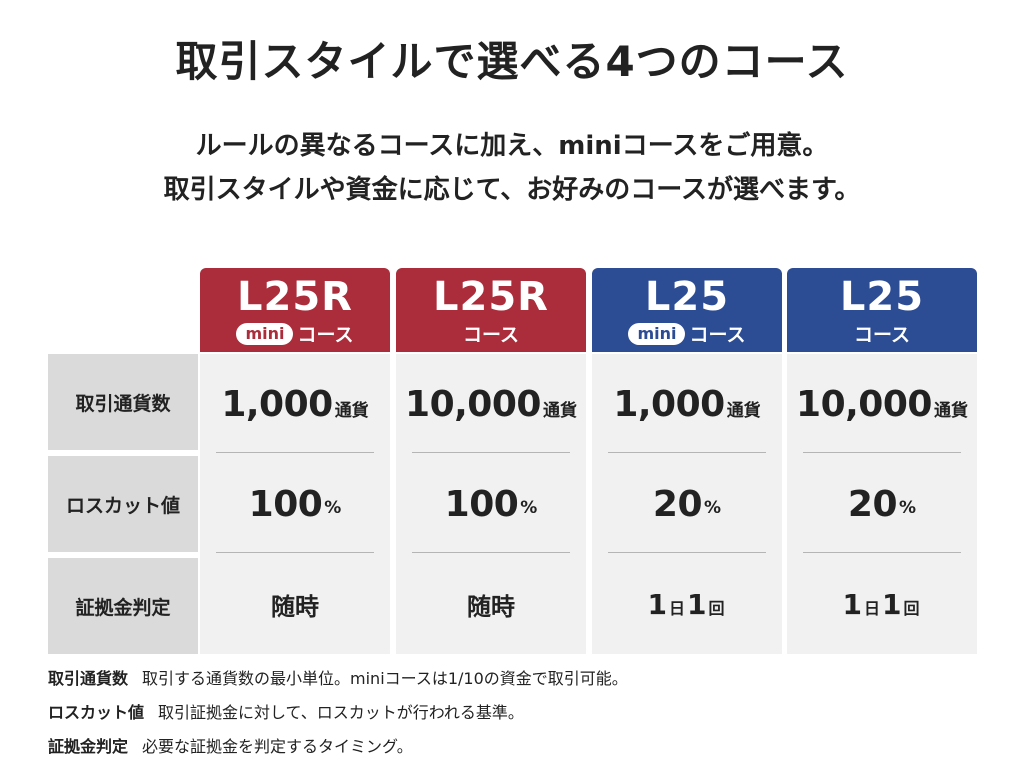  Describe the element at coordinates (123, 402) in the screenshot. I see `row-label-currency: 取引通貨数` at that location.